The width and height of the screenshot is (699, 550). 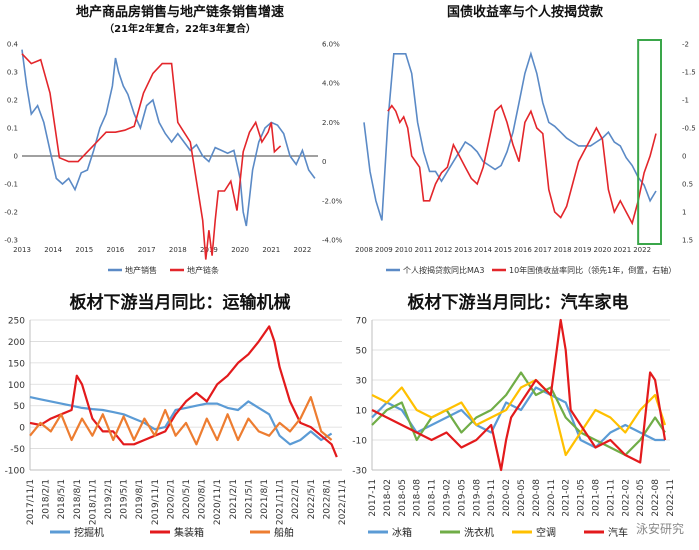 What do you see at coordinates (364, 250) in the screenshot?
I see `x-tick-label: 2008` at bounding box center [364, 250].